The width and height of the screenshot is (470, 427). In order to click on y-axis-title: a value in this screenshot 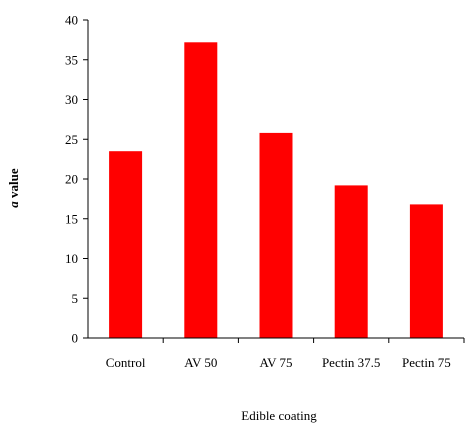, I will do `click(13, 188)`.